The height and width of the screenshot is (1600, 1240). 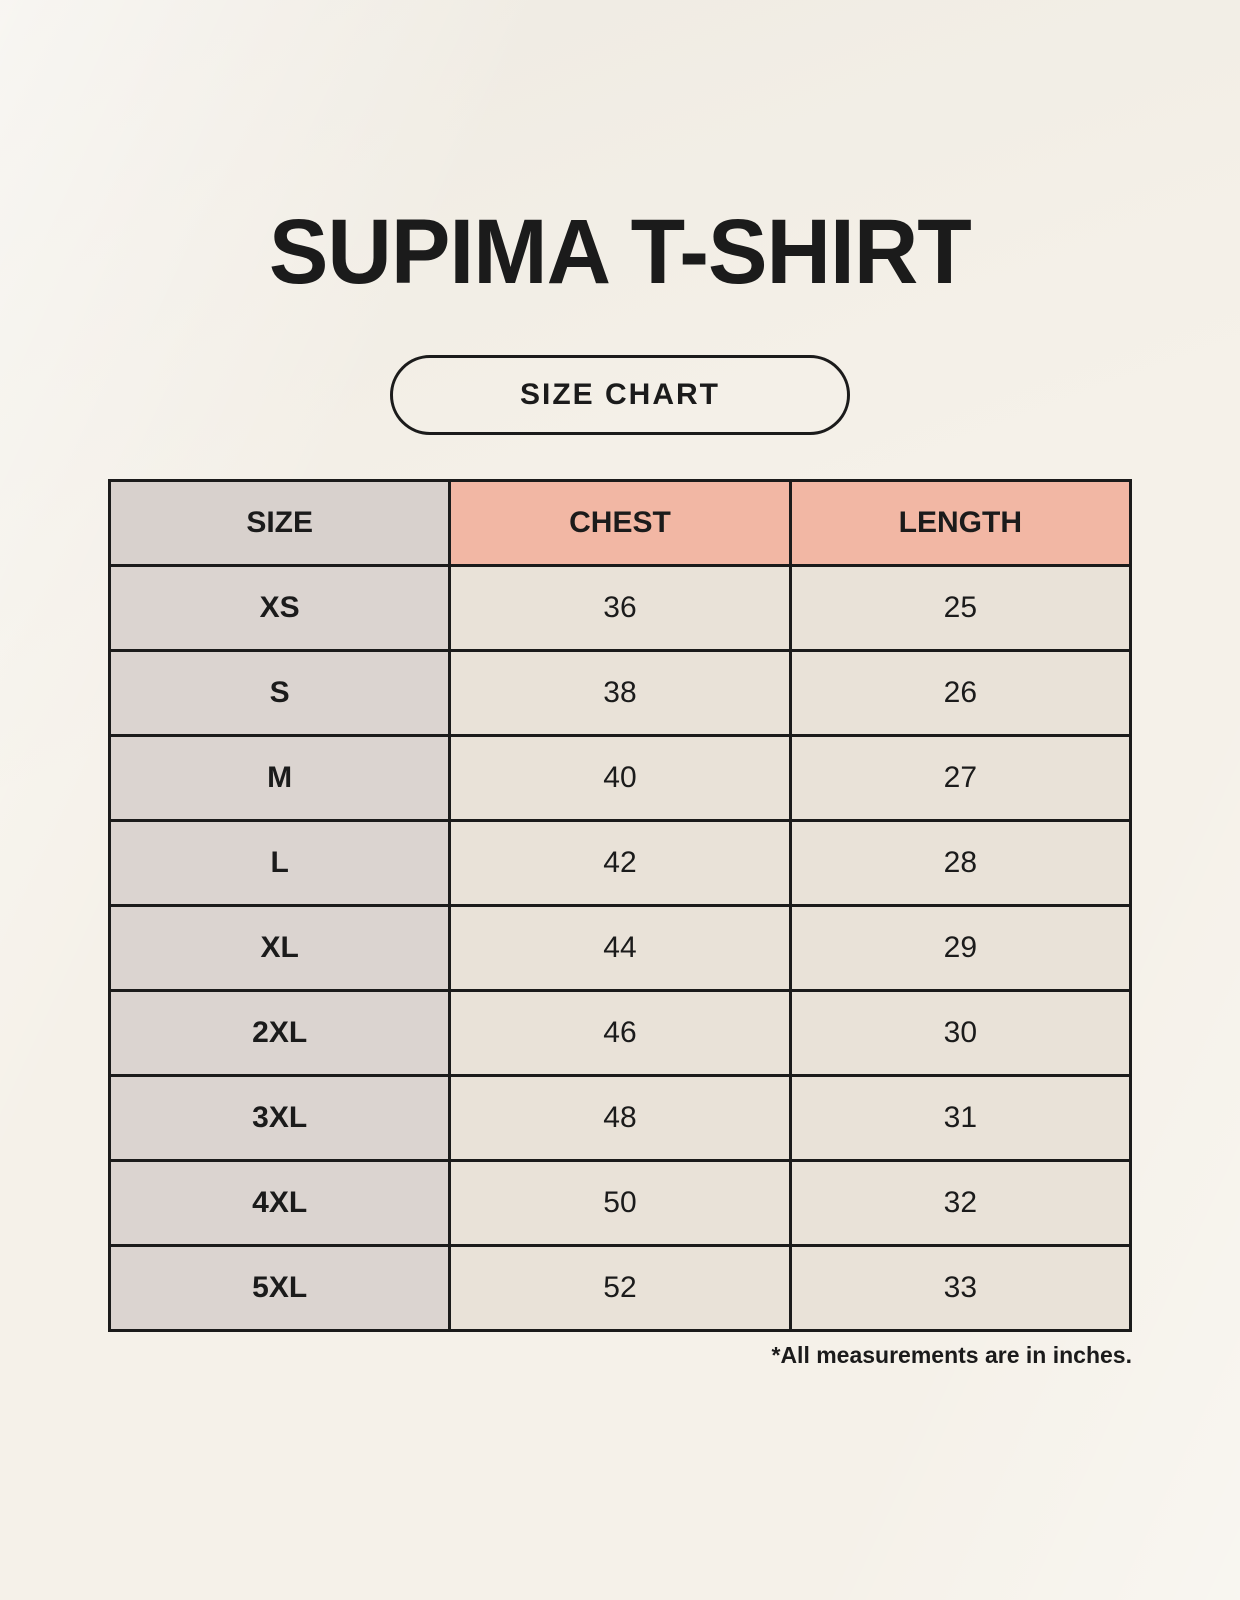 What do you see at coordinates (952, 1355) in the screenshot?
I see `measurements-footnote: *All measurements are in inches.` at bounding box center [952, 1355].